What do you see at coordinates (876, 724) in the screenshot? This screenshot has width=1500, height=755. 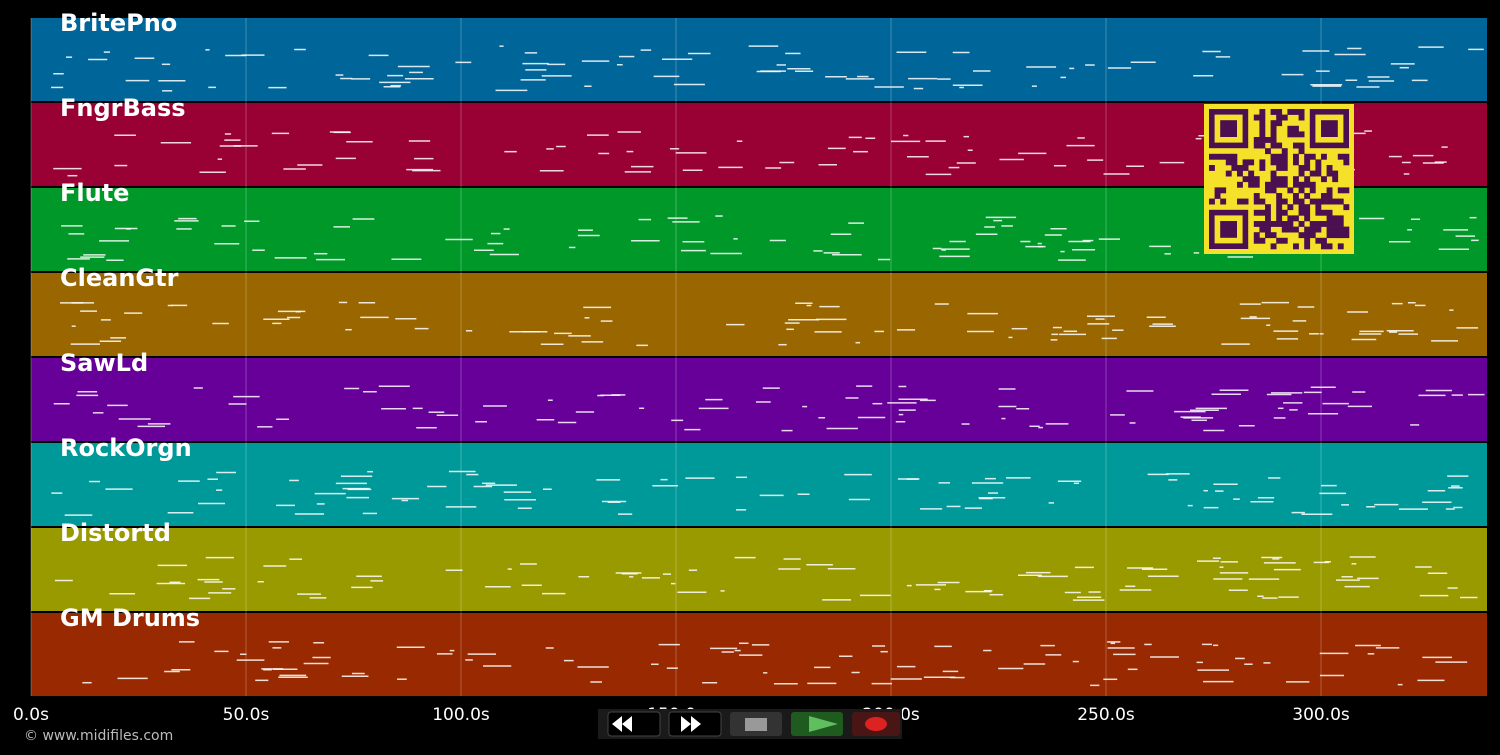 I see `record-icon` at bounding box center [876, 724].